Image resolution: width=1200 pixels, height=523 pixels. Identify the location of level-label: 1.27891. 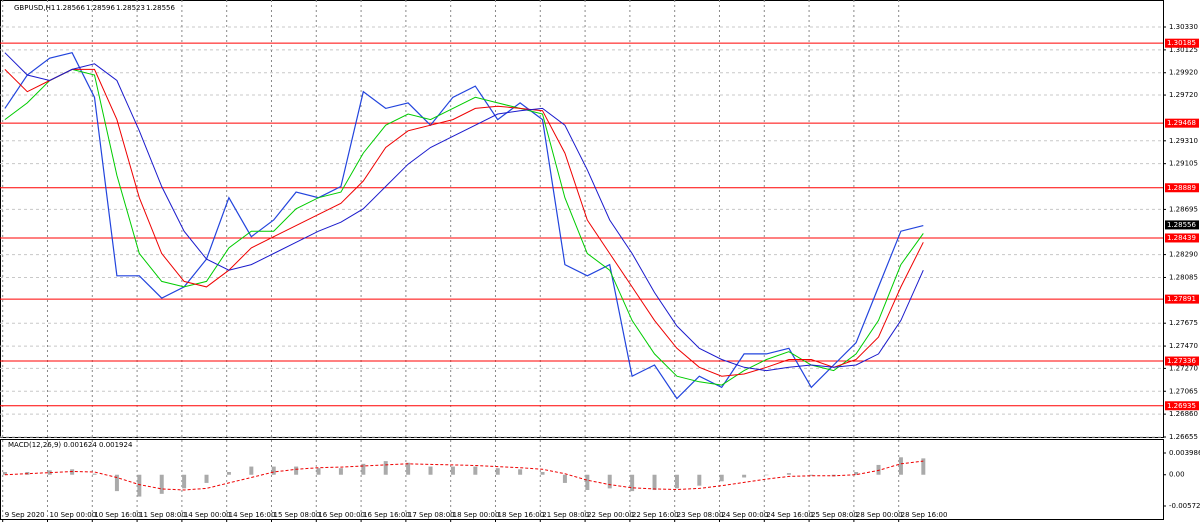
(1181, 299).